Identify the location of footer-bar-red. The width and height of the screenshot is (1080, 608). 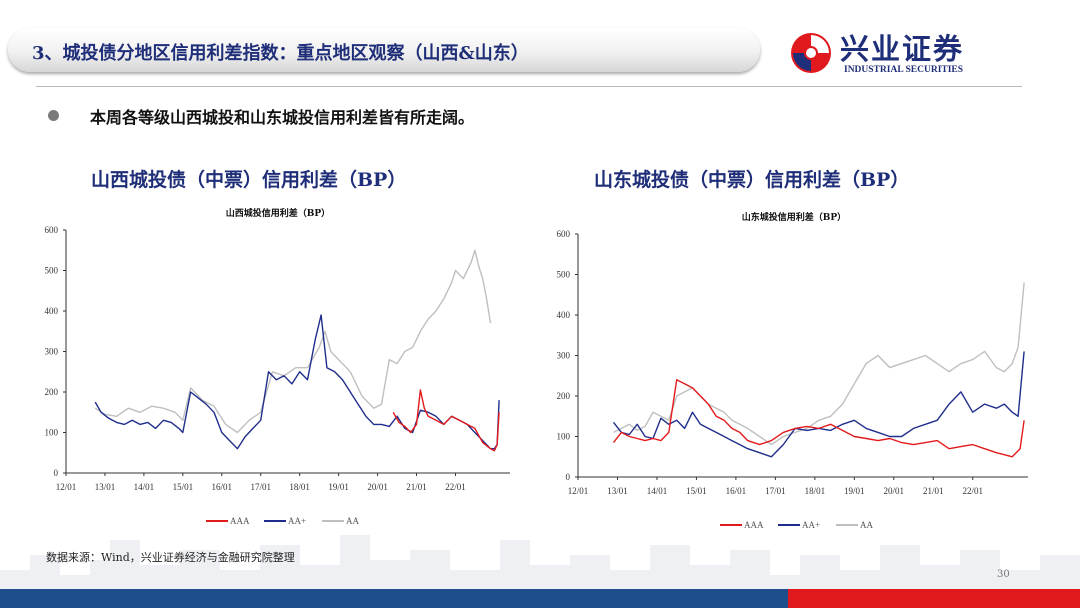
(934, 598).